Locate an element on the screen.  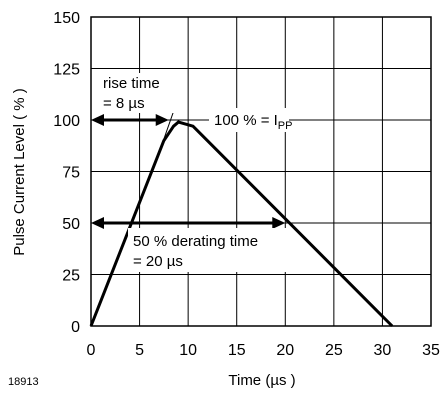
y-tick-label: 125 is located at coordinates (66, 70).